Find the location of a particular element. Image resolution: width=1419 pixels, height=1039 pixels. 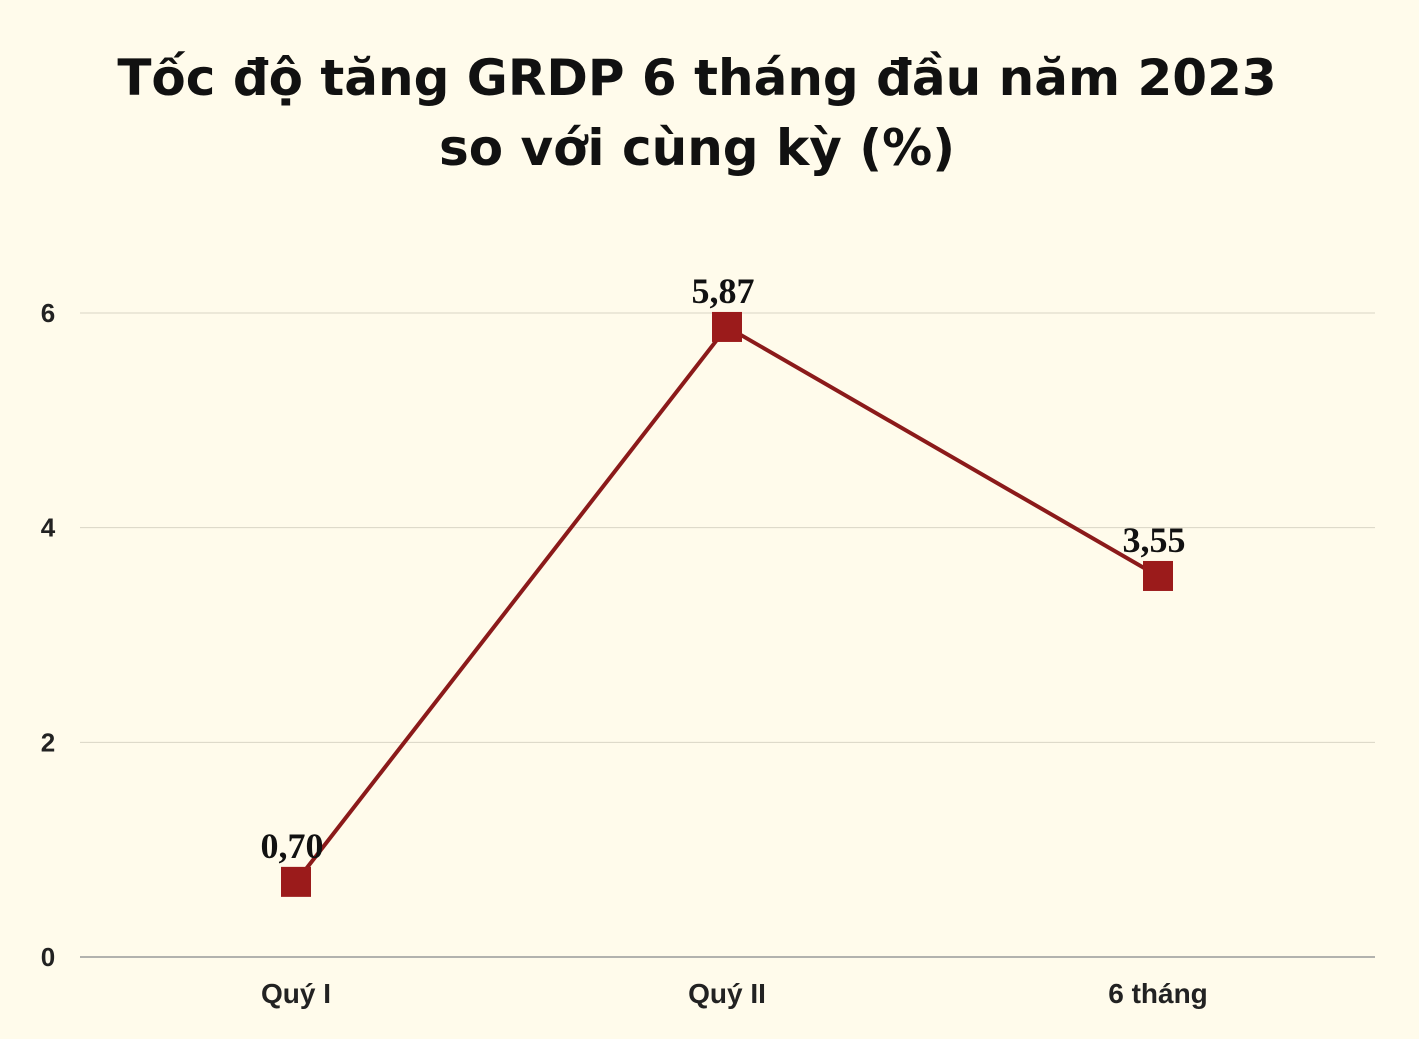

chart-title-line-1: Tốc độ tăng GRDP 6 tháng đầu năm 2023 is located at coordinates (696, 78).